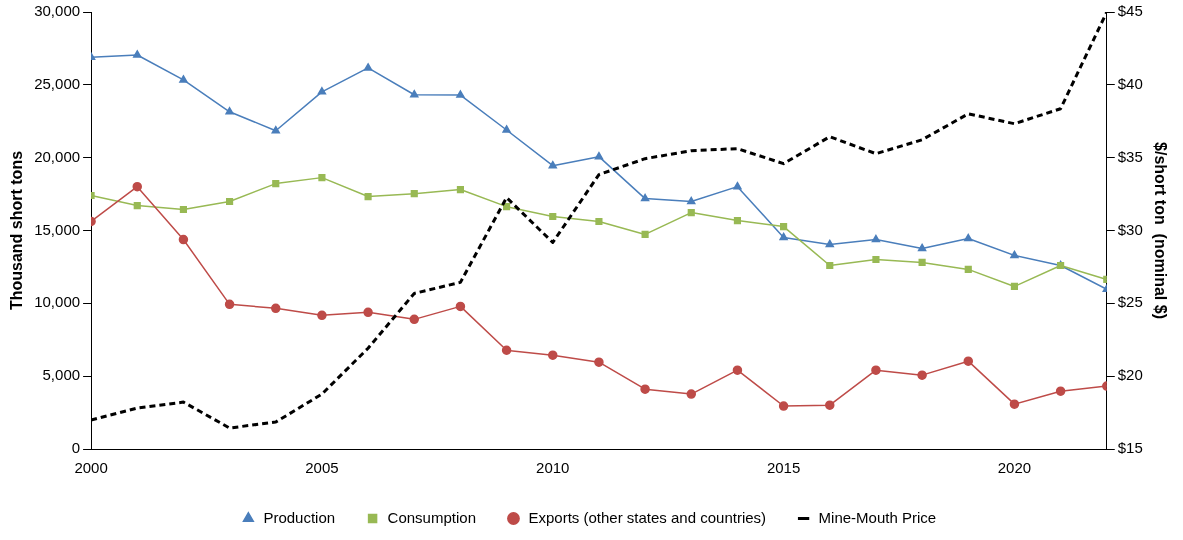  Describe the element at coordinates (17, 230) in the screenshot. I see `y-axis-title: Thousand short tons` at that location.